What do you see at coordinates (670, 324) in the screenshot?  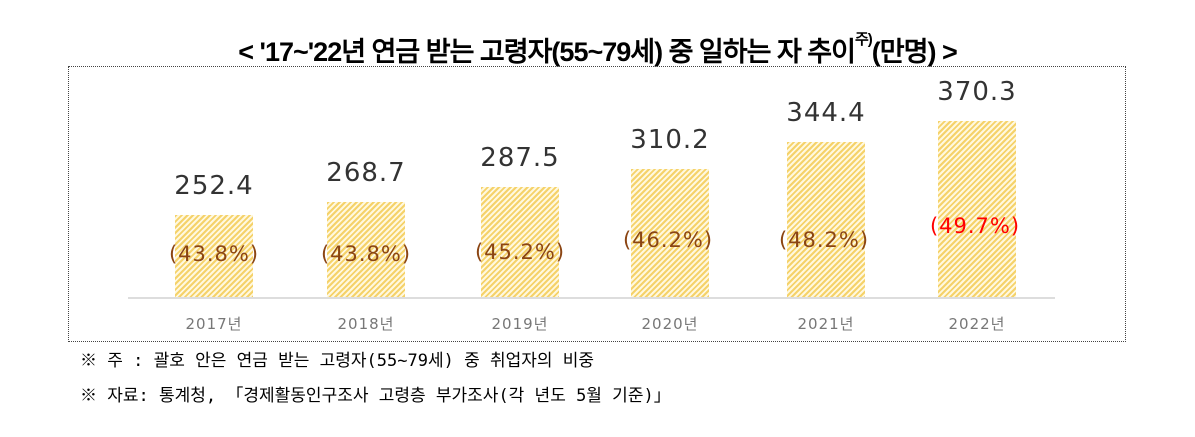 I see `x-tick-label: 2020년` at bounding box center [670, 324].